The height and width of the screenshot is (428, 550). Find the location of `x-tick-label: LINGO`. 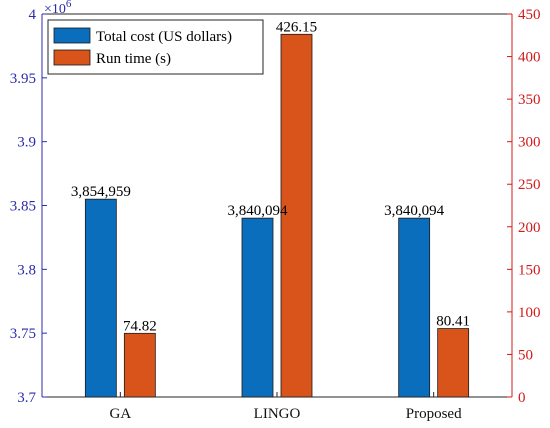

x-tick-label: LINGO is located at coordinates (277, 414).